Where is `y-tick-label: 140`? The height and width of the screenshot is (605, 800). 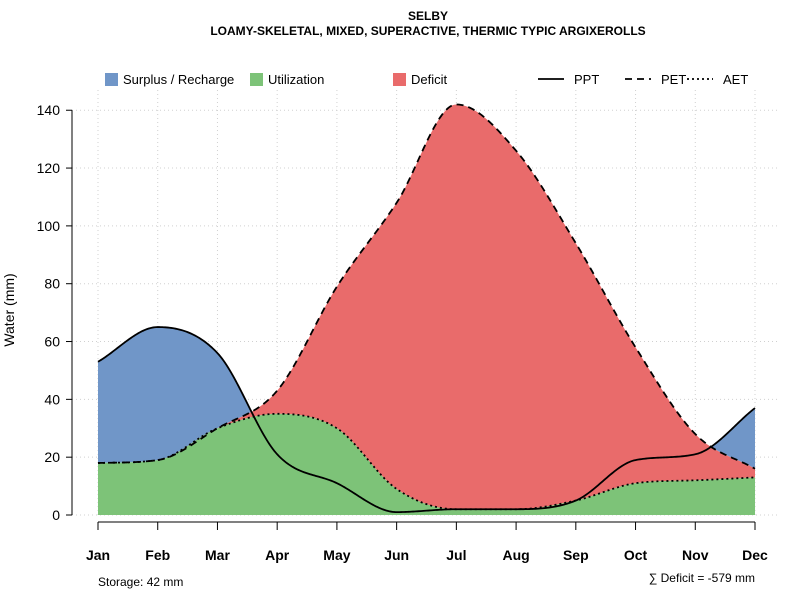 y-tick-label: 140 is located at coordinates (49, 110).